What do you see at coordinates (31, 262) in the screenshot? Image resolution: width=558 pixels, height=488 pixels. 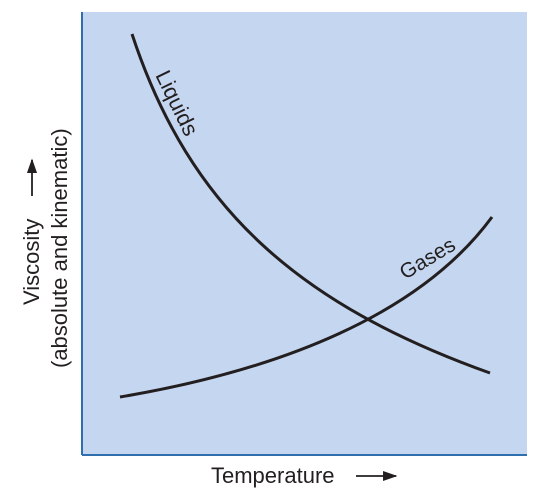 I see `y-axis-label-line1: Viscosity` at bounding box center [31, 262].